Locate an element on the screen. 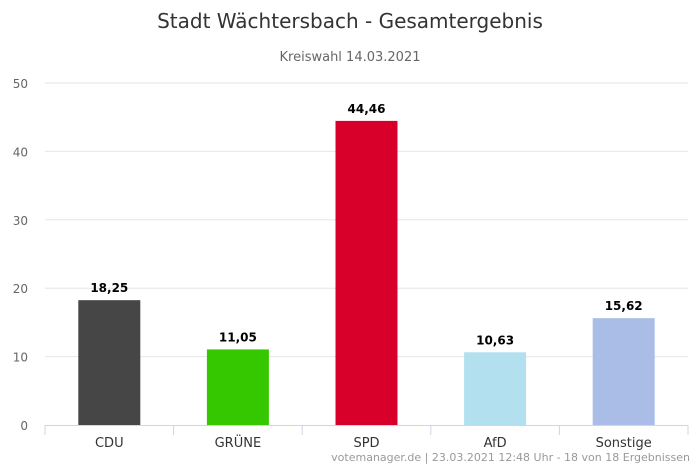  y-tick-label: 30 is located at coordinates (20, 221).